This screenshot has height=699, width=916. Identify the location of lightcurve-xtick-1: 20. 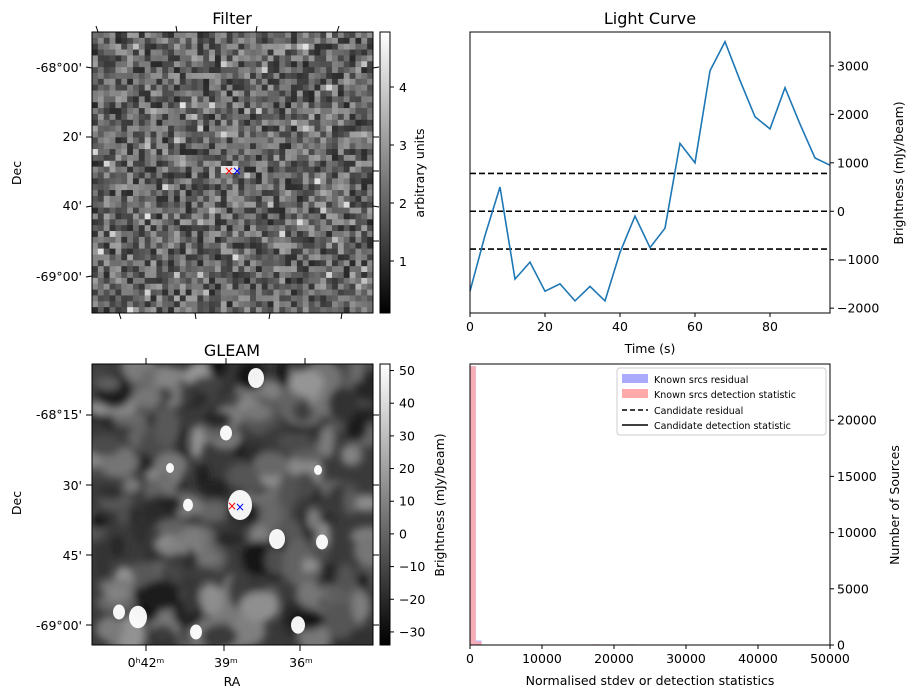
(545, 326).